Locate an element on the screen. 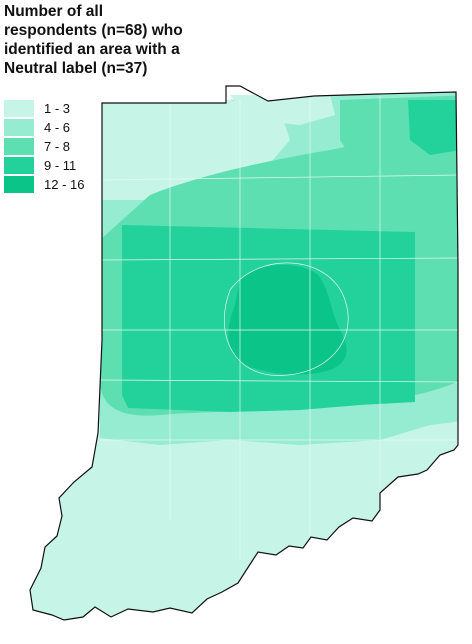  legend-item: 4 - 6 is located at coordinates (44, 127).